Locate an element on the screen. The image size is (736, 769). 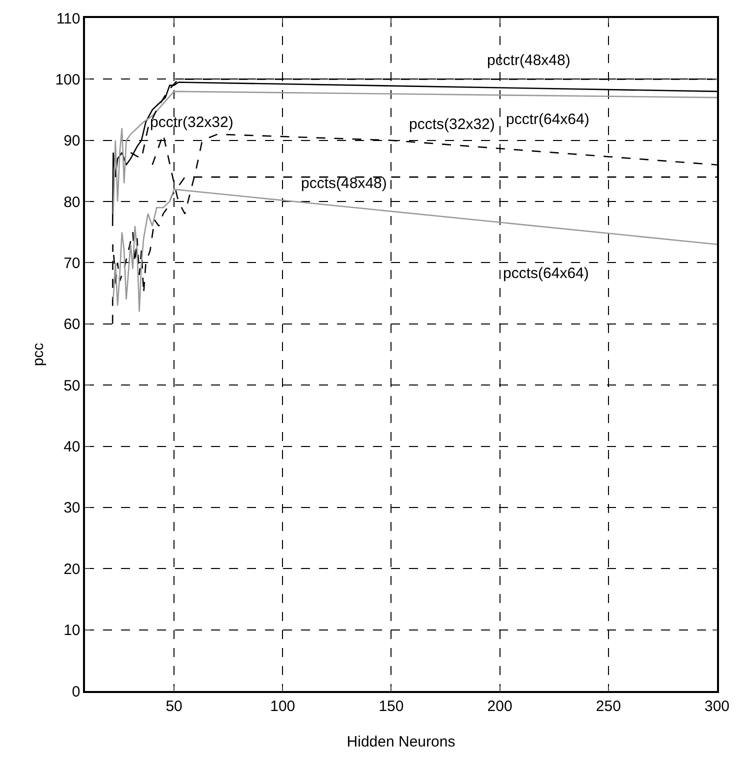
y-tick-label: 90 is located at coordinates (72, 141).